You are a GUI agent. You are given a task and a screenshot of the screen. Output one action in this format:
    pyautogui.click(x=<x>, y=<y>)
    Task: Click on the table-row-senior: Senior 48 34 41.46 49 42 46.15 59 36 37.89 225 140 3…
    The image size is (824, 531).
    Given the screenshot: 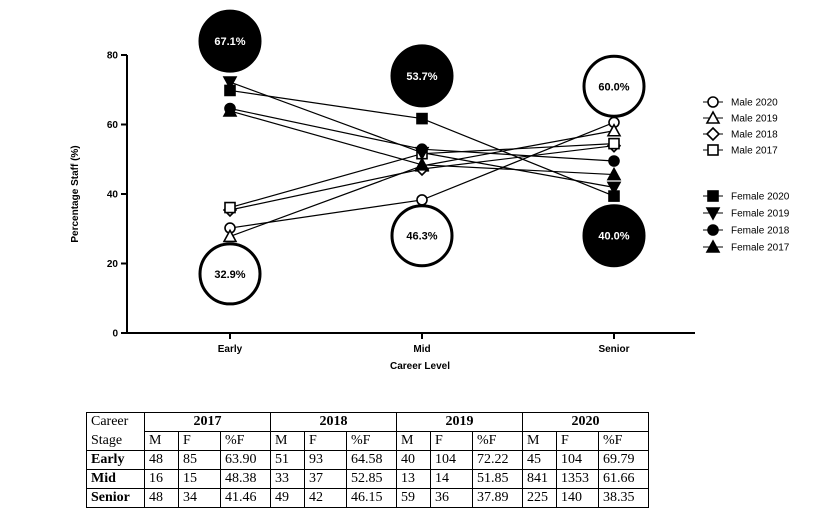 What is the action you would take?
    pyautogui.click(x=367, y=498)
    